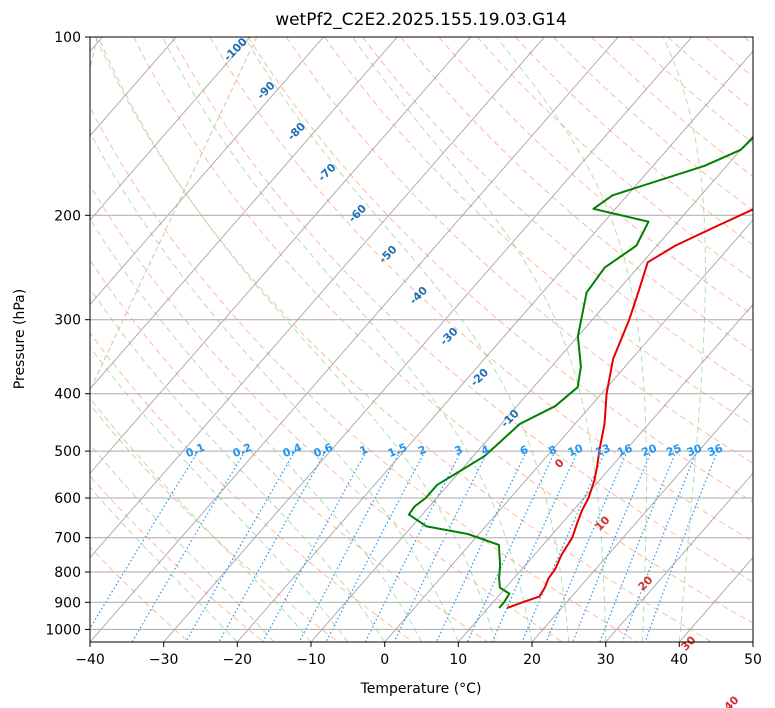 This screenshot has width=775, height=708. What do you see at coordinates (67, 395) in the screenshot?
I see `y-tick-label: 400` at bounding box center [67, 395].